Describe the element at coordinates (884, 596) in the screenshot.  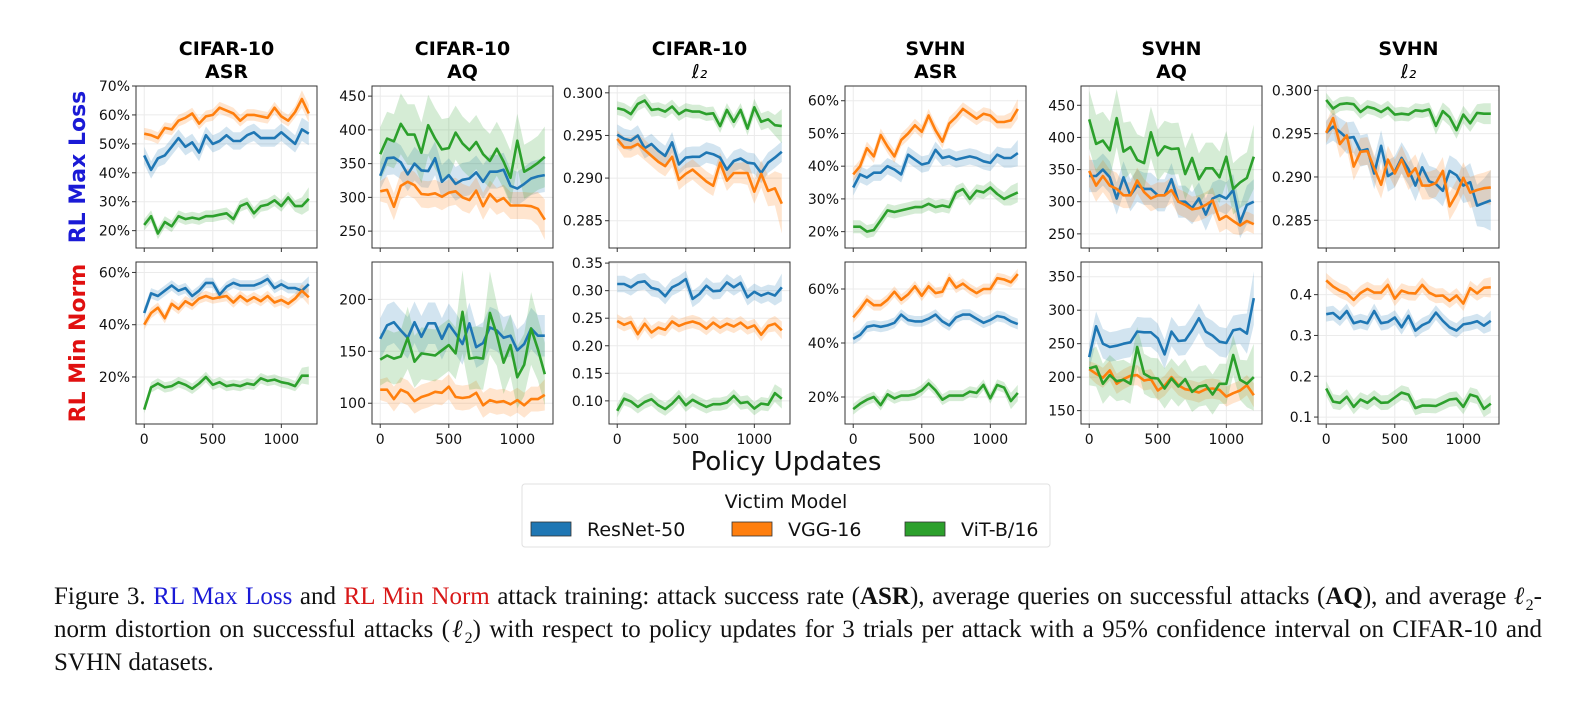
I see `caption-asr: ASR` at that location.